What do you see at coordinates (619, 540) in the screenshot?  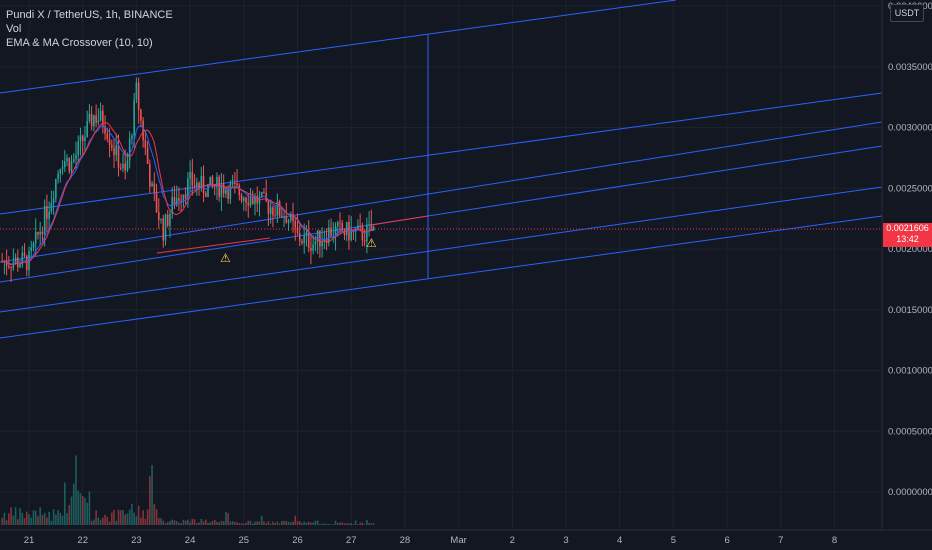 I see `time-tick-label: 4` at bounding box center [619, 540].